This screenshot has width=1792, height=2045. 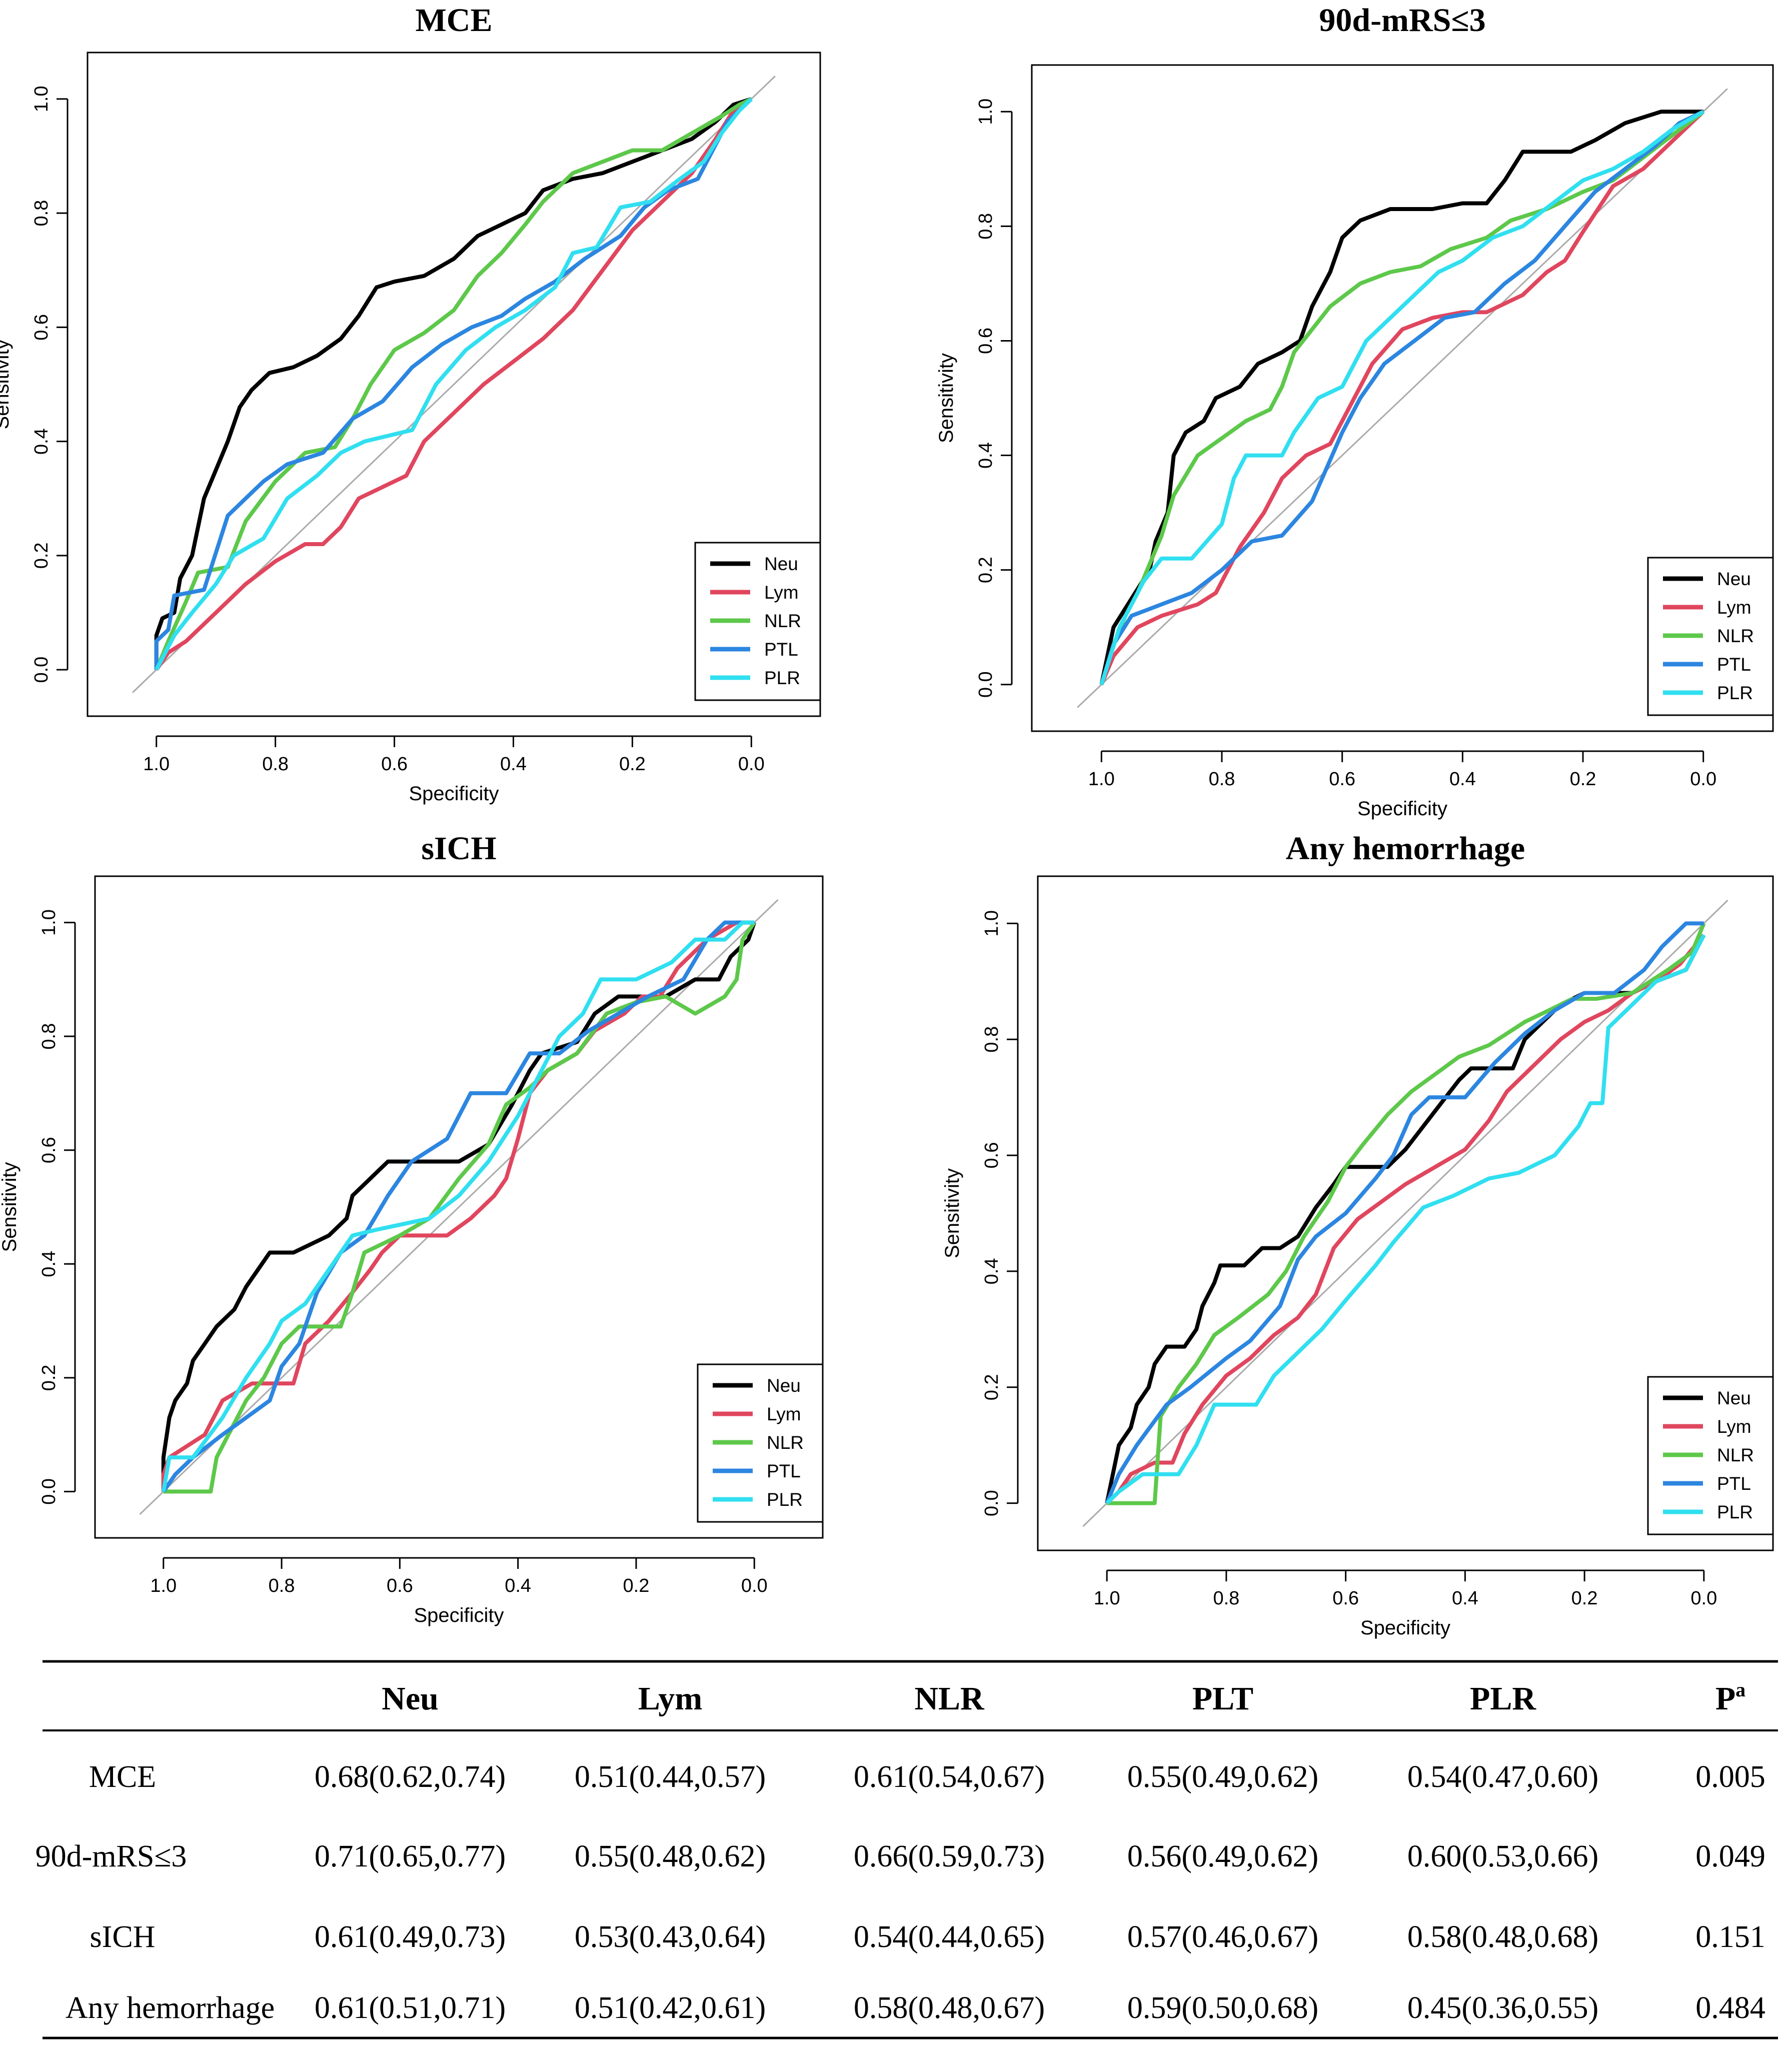 I want to click on panel-title: 90d-mRS≤3, so click(x=1402, y=20).